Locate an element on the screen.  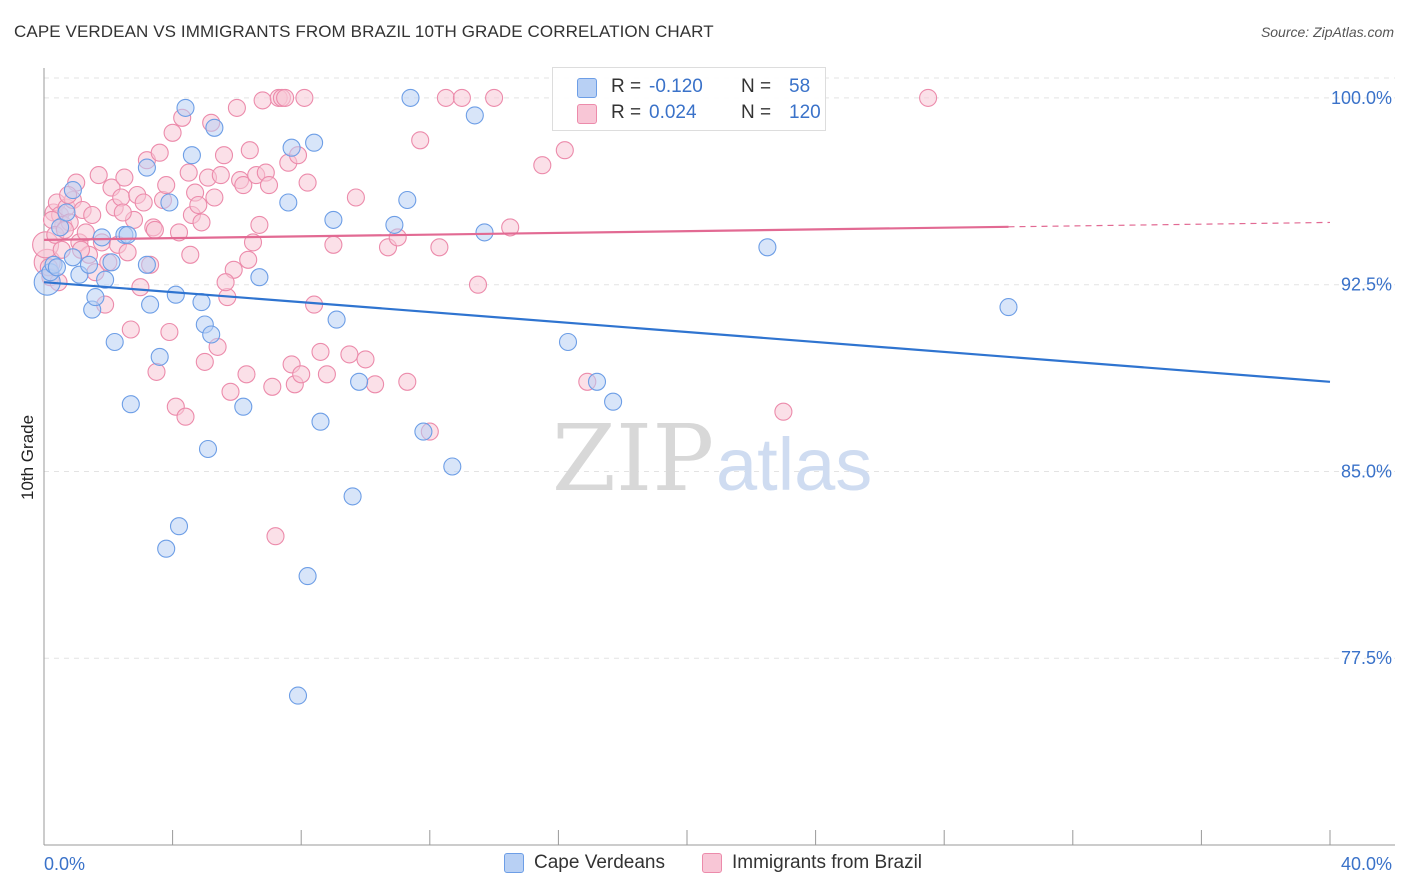
watermark: ZIP atlas is located at coordinates (712, 458).